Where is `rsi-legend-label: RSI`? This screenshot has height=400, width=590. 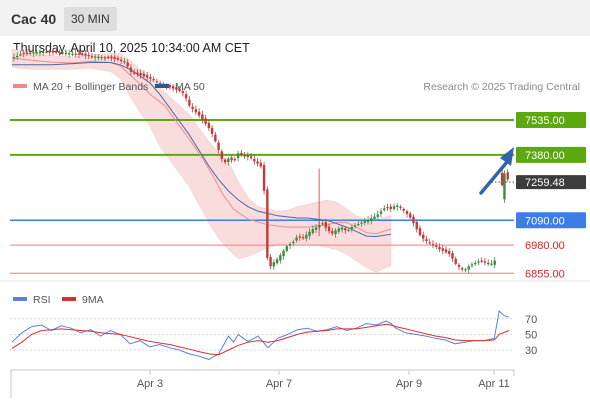 rsi-legend-label: RSI is located at coordinates (42, 300).